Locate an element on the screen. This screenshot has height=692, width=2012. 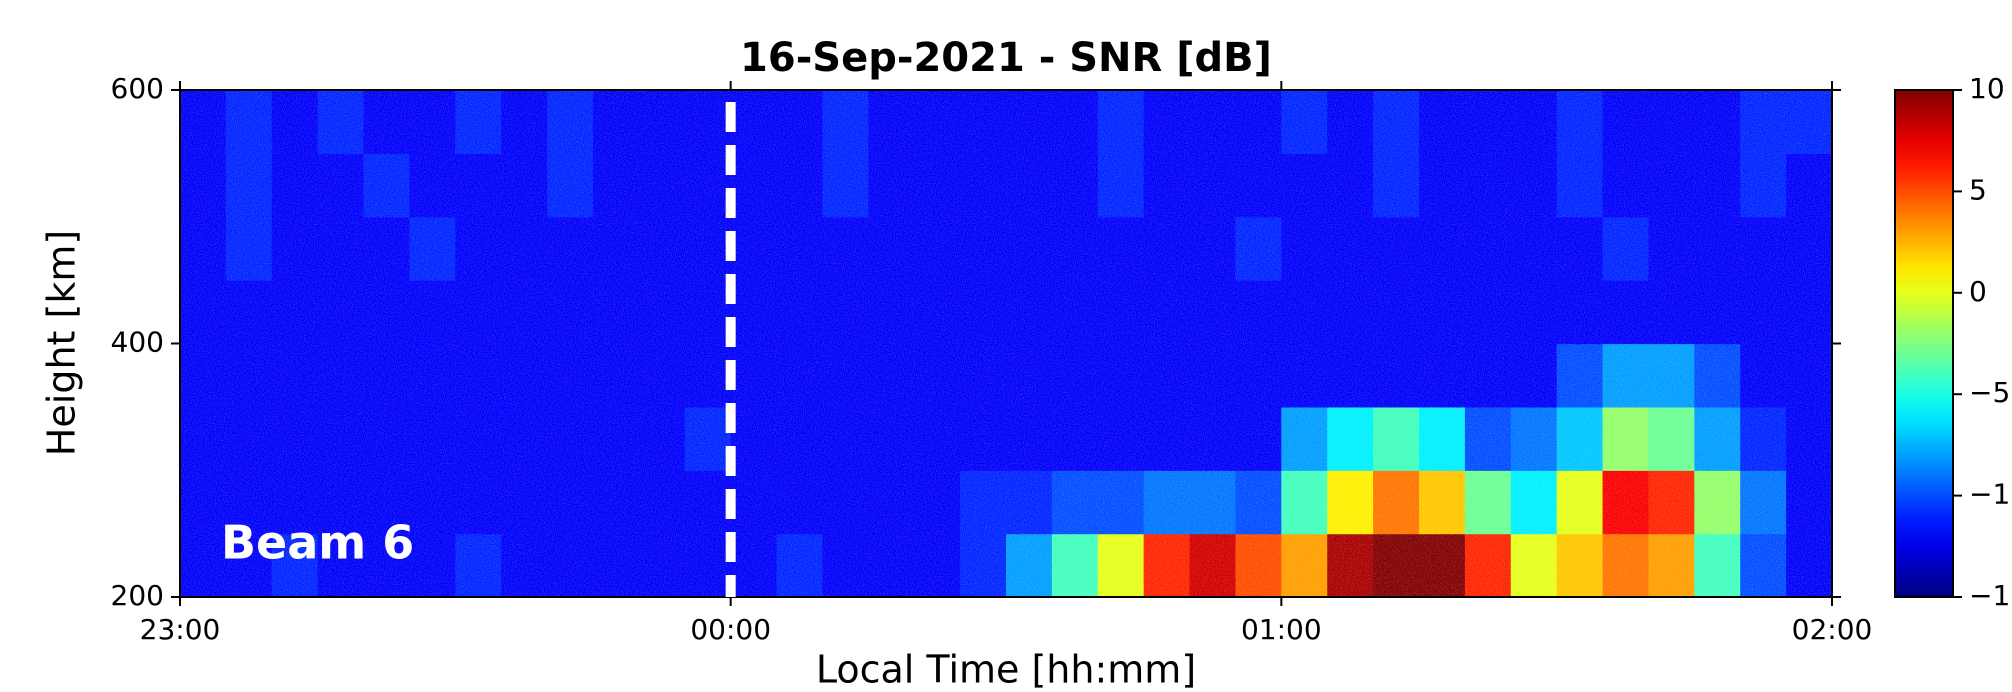
y-tick-label: 600 is located at coordinates (137, 88).